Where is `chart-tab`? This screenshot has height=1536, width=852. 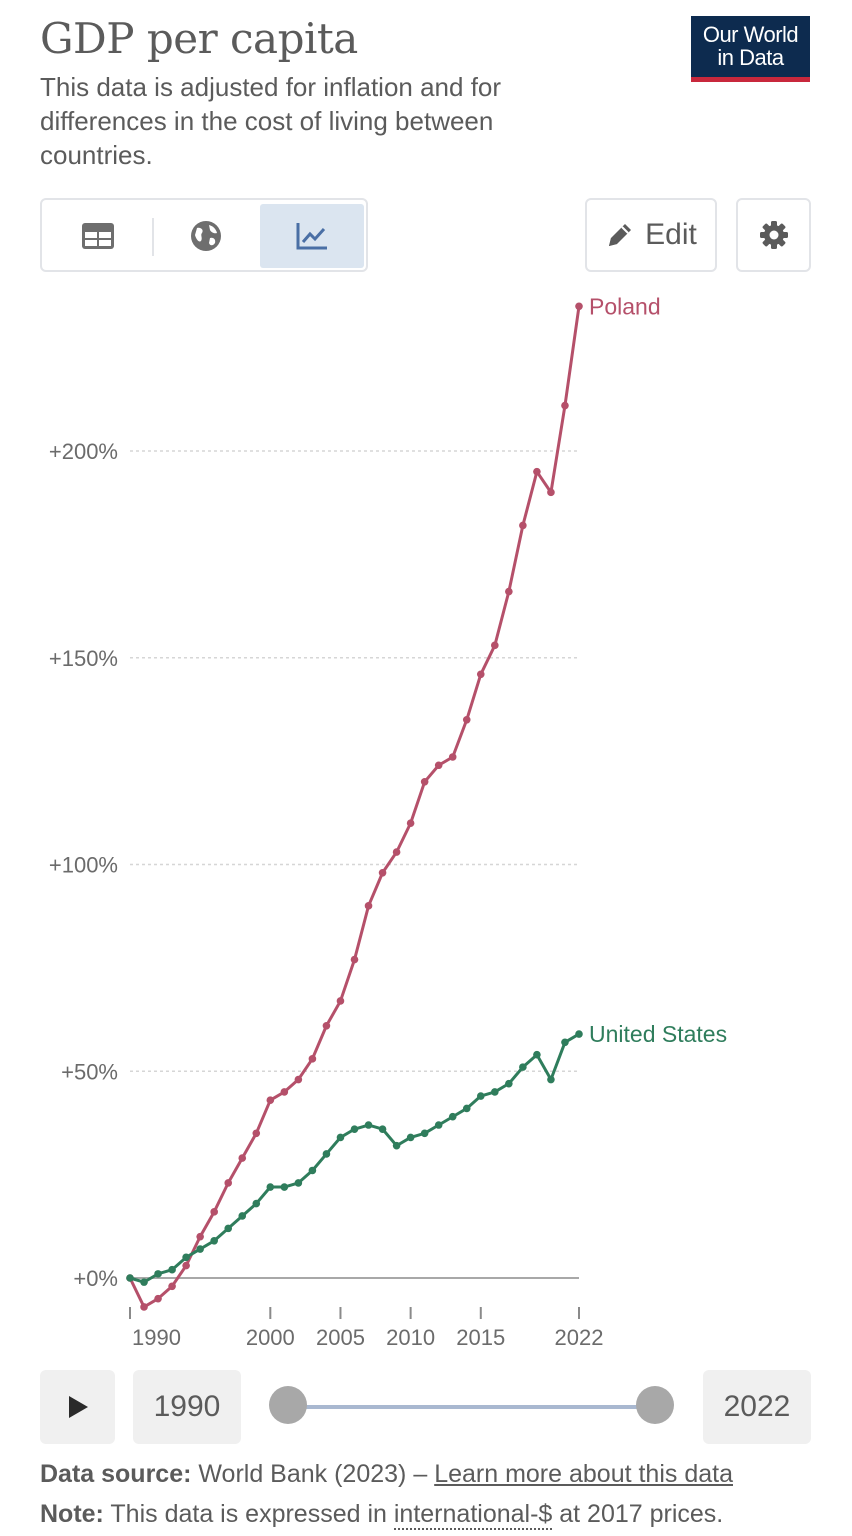
chart-tab is located at coordinates (312, 236).